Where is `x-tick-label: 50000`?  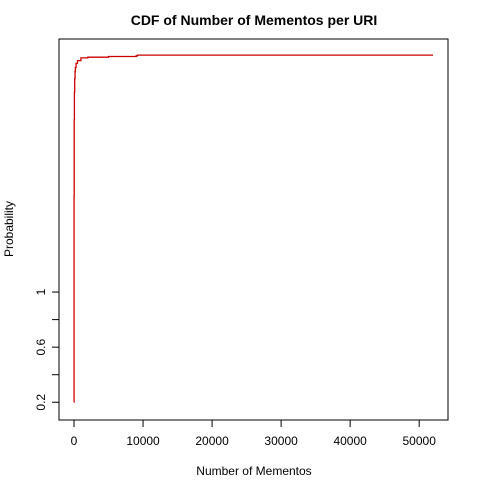
x-tick-label: 50000 is located at coordinates (420, 441).